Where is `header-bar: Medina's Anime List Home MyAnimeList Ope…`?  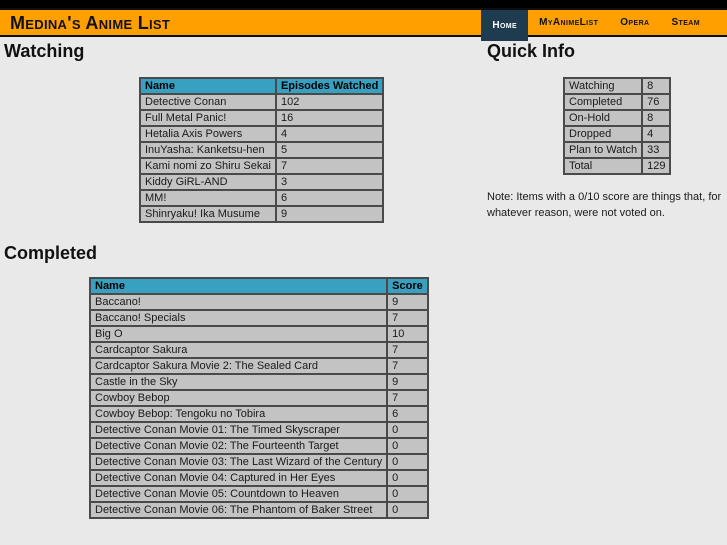
header-bar: Medina's Anime List Home MyAnimeList Ope… is located at coordinates (363, 24).